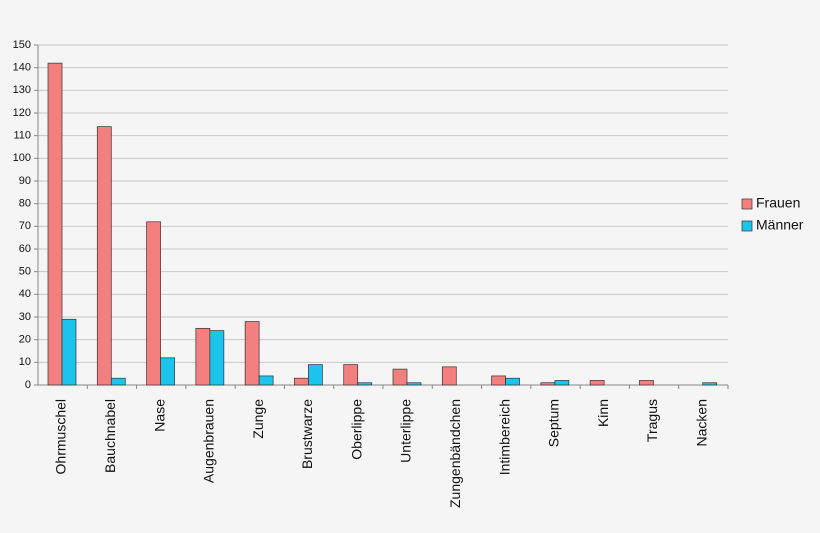 The height and width of the screenshot is (533, 820). What do you see at coordinates (22, 158) in the screenshot?
I see `y-tick-label: 100` at bounding box center [22, 158].